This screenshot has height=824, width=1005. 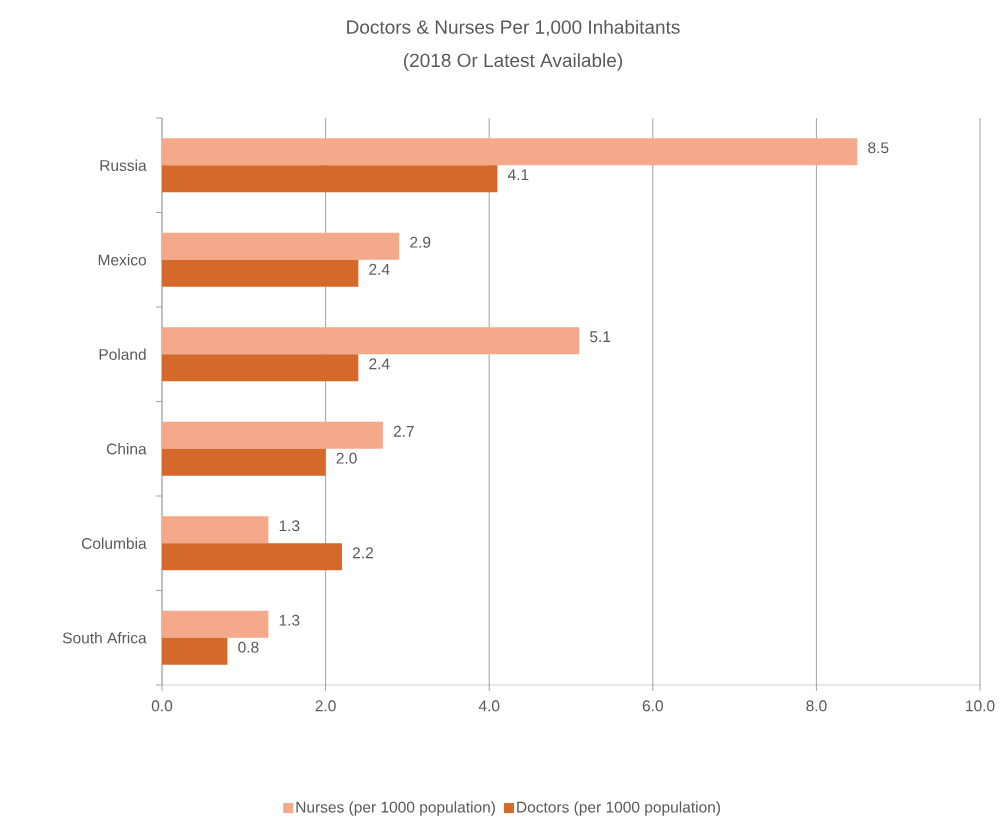 What do you see at coordinates (518, 175) in the screenshot?
I see `data-label: 4.1` at bounding box center [518, 175].